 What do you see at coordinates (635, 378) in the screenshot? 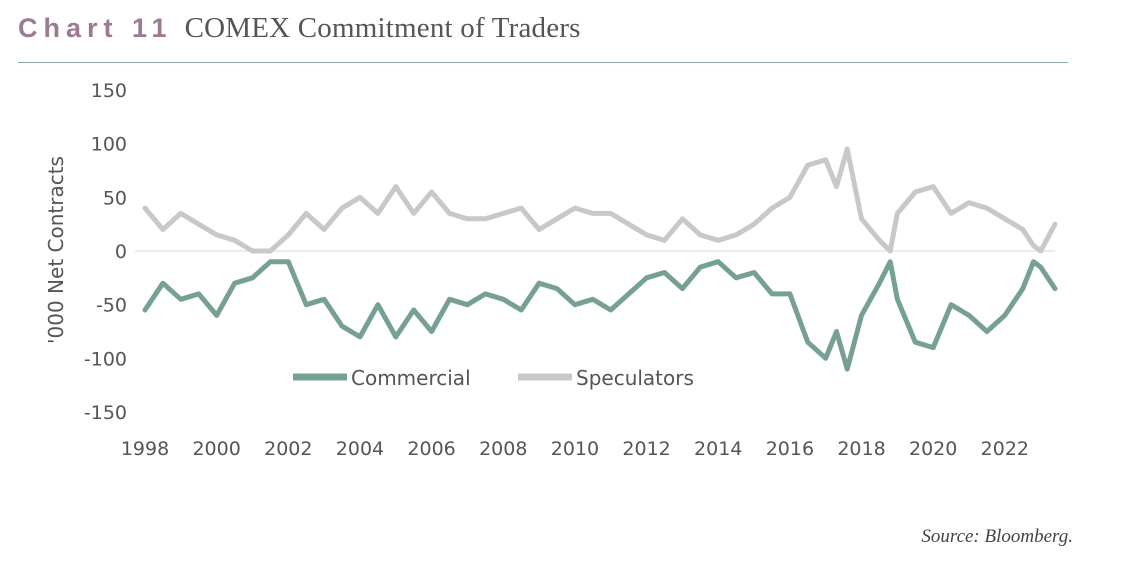
I see `legend-speculators-label: Speculators` at bounding box center [635, 378].